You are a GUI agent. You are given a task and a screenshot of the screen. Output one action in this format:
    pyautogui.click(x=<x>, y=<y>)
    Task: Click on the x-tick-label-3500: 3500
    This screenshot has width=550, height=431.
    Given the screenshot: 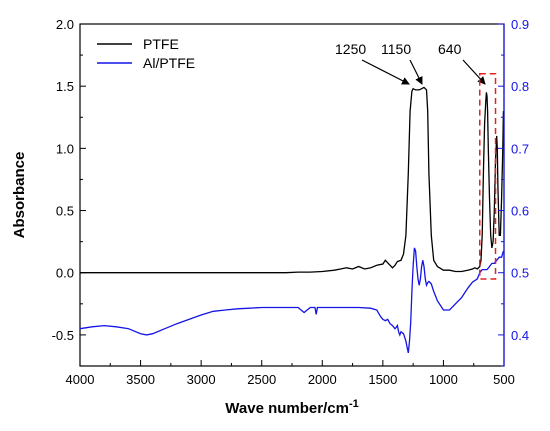 What is the action you would take?
    pyautogui.click(x=140, y=379)
    